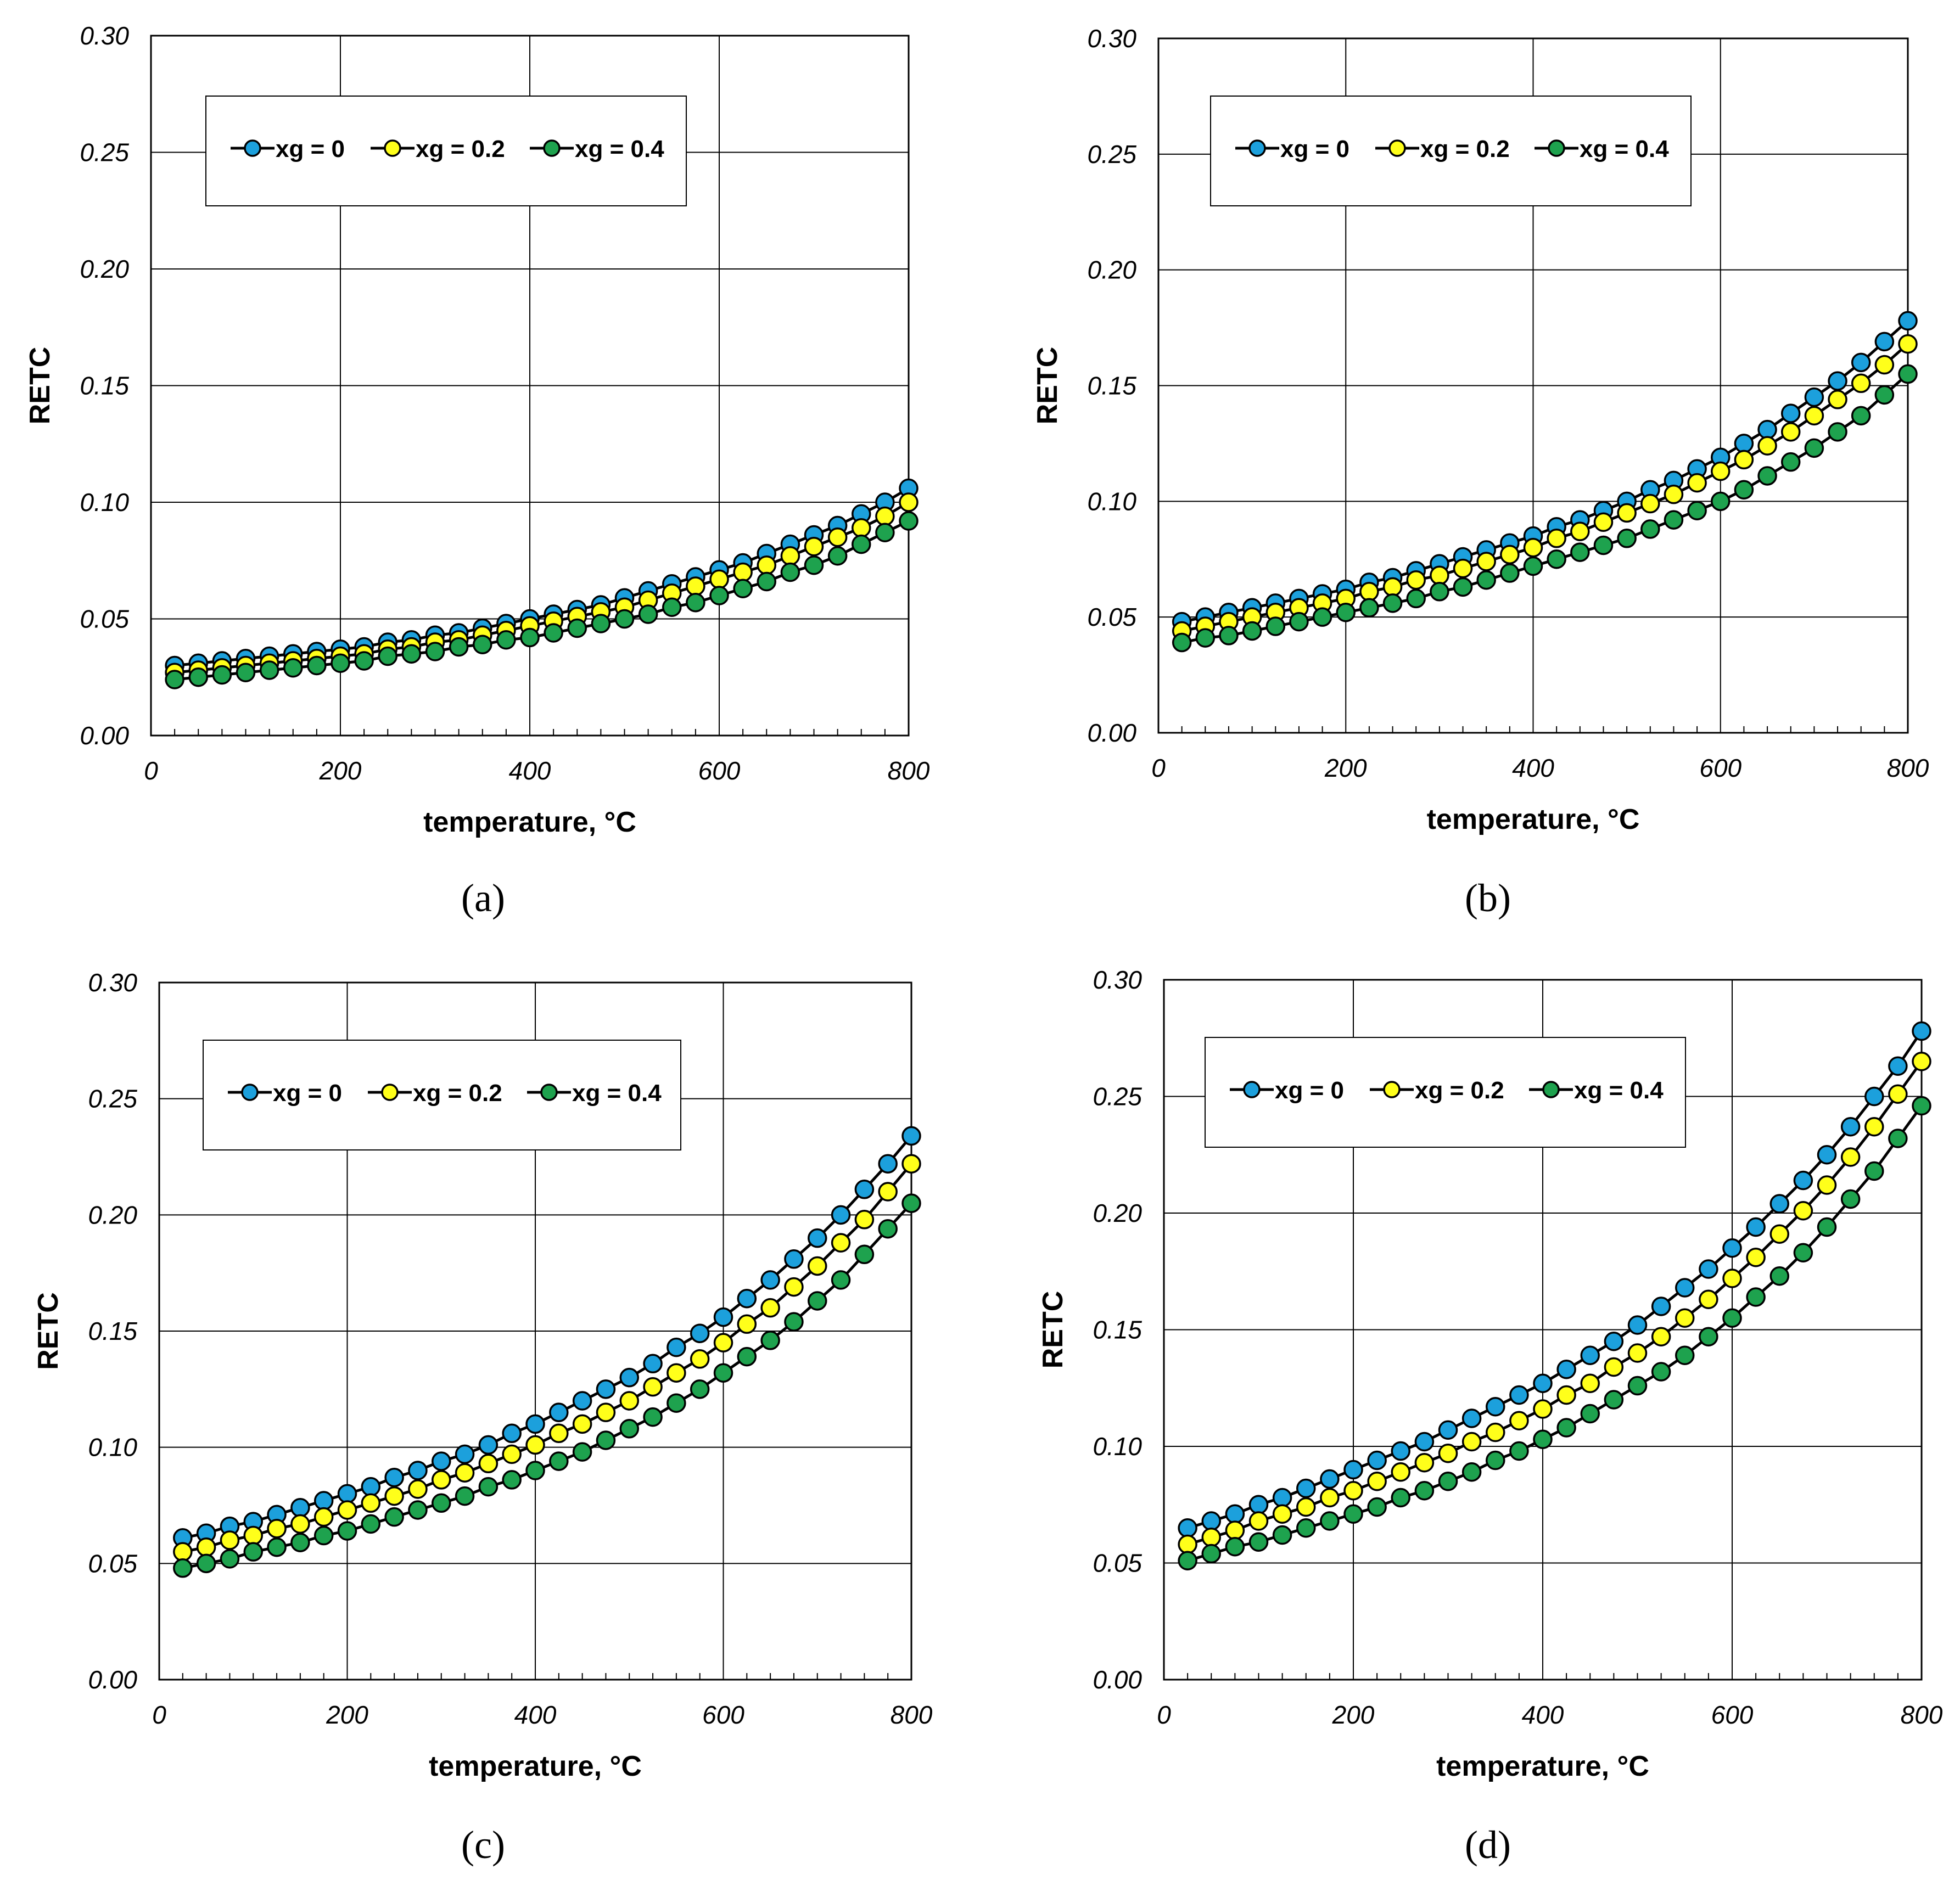  What do you see at coordinates (392, 148) in the screenshot?
I see `legend-marker-xg02` at bounding box center [392, 148].